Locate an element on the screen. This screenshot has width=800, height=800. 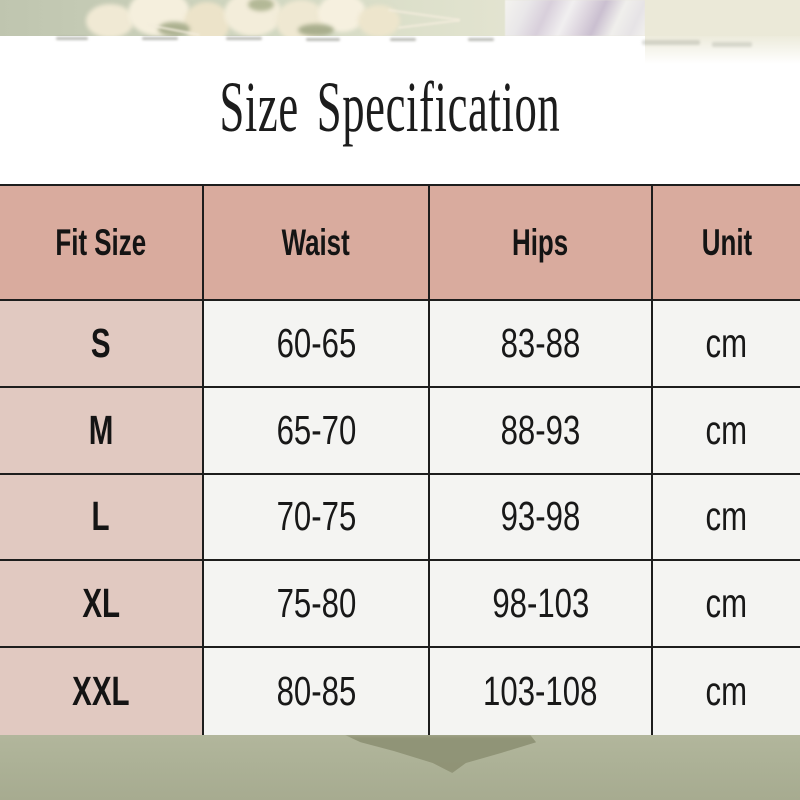
table-header-row: Fit Size Waist Hips Unit is located at coordinates (400, 242).